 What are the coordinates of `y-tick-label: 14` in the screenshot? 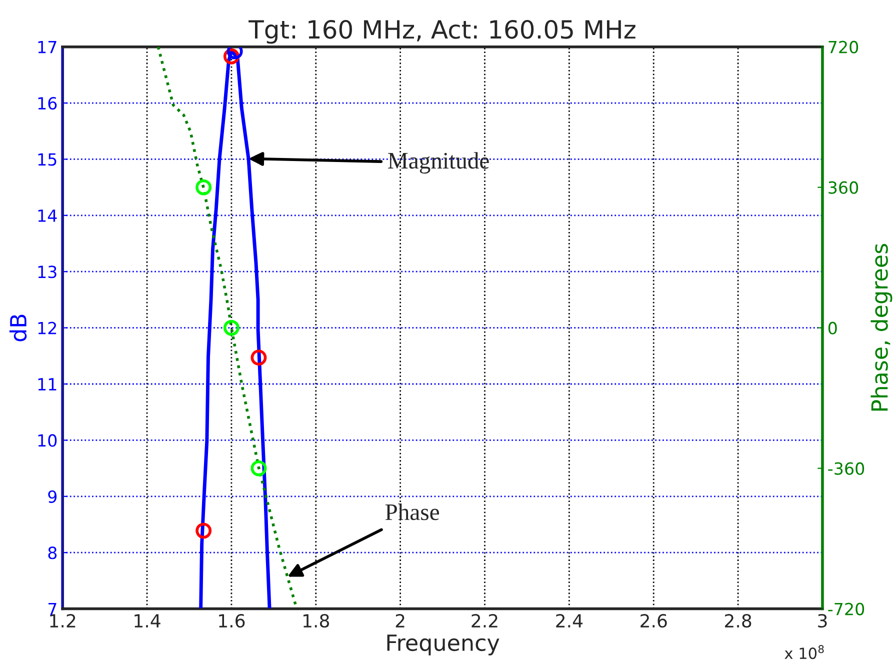 It's located at (47, 216).